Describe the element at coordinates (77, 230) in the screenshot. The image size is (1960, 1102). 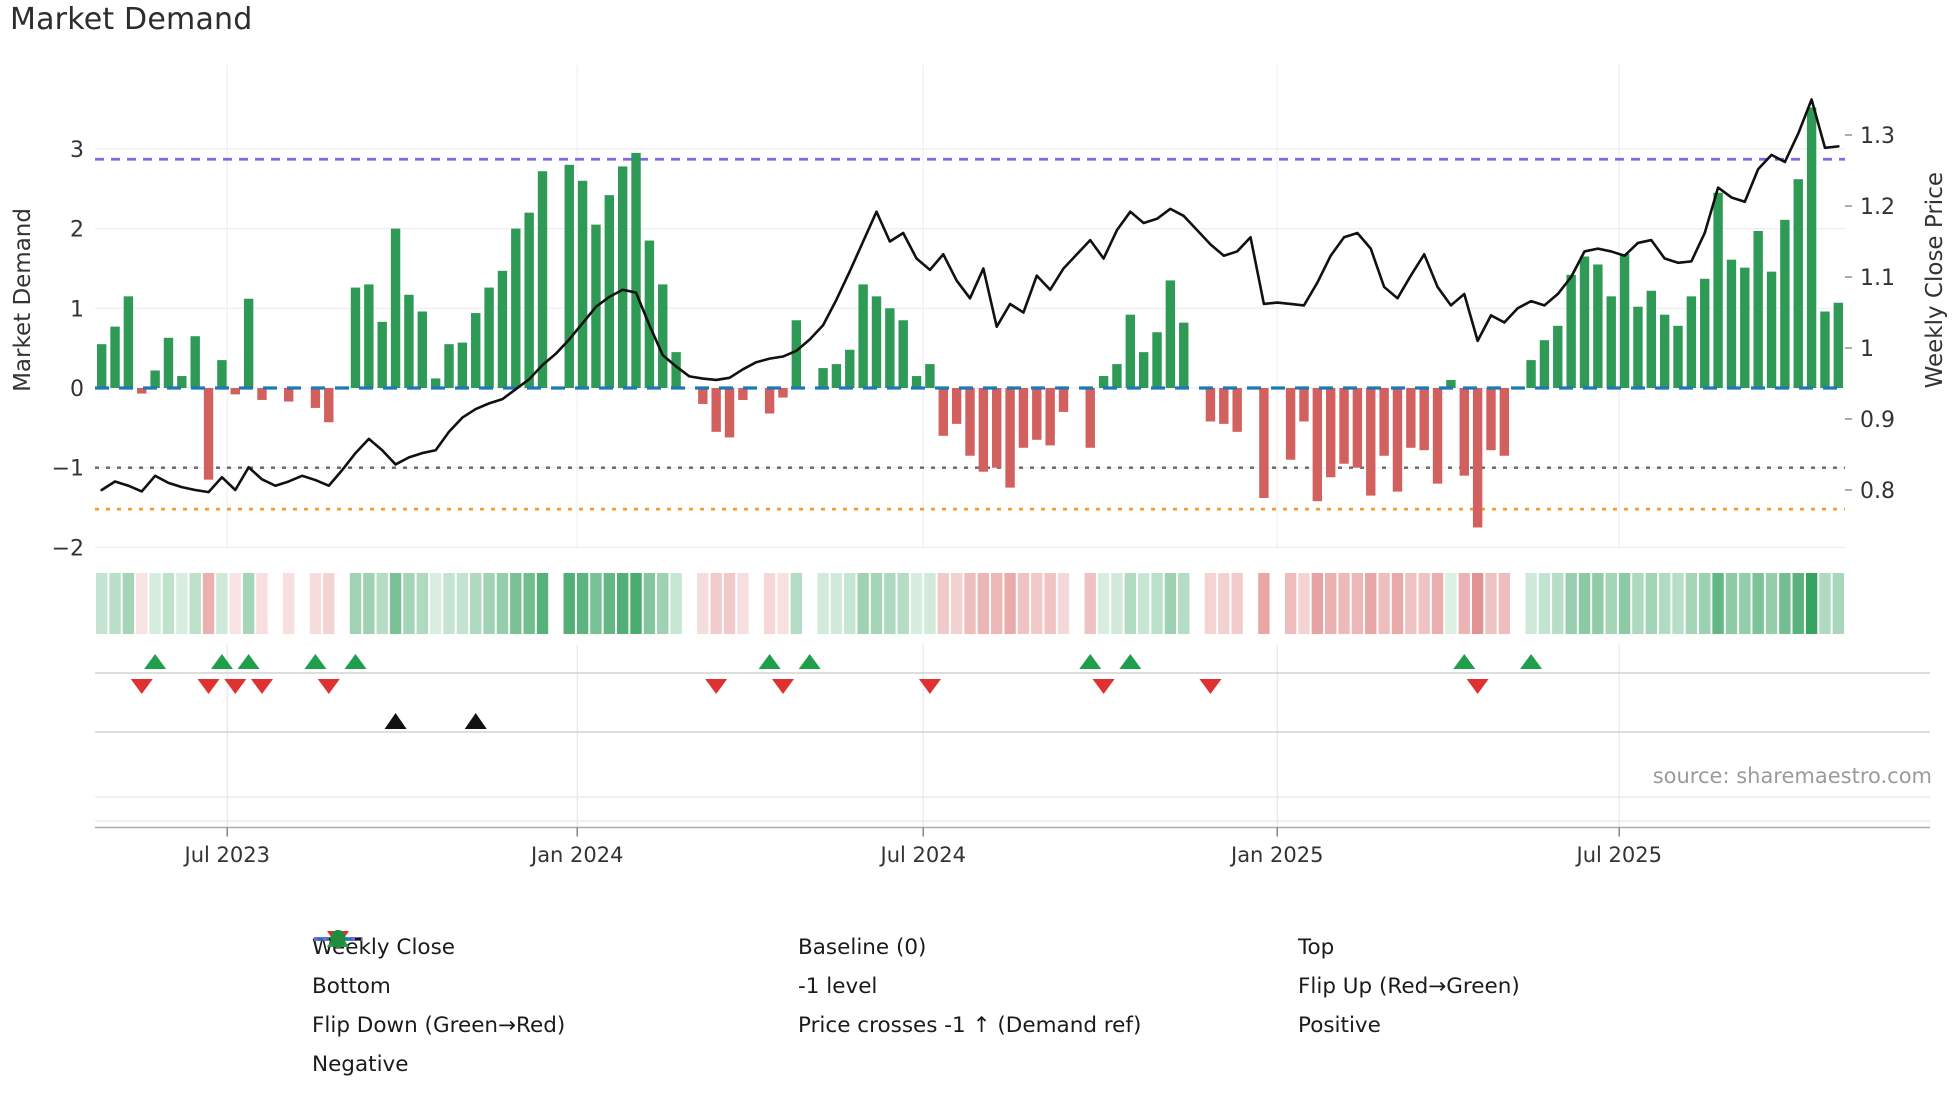
I see `left-tick-label: 2` at that location.